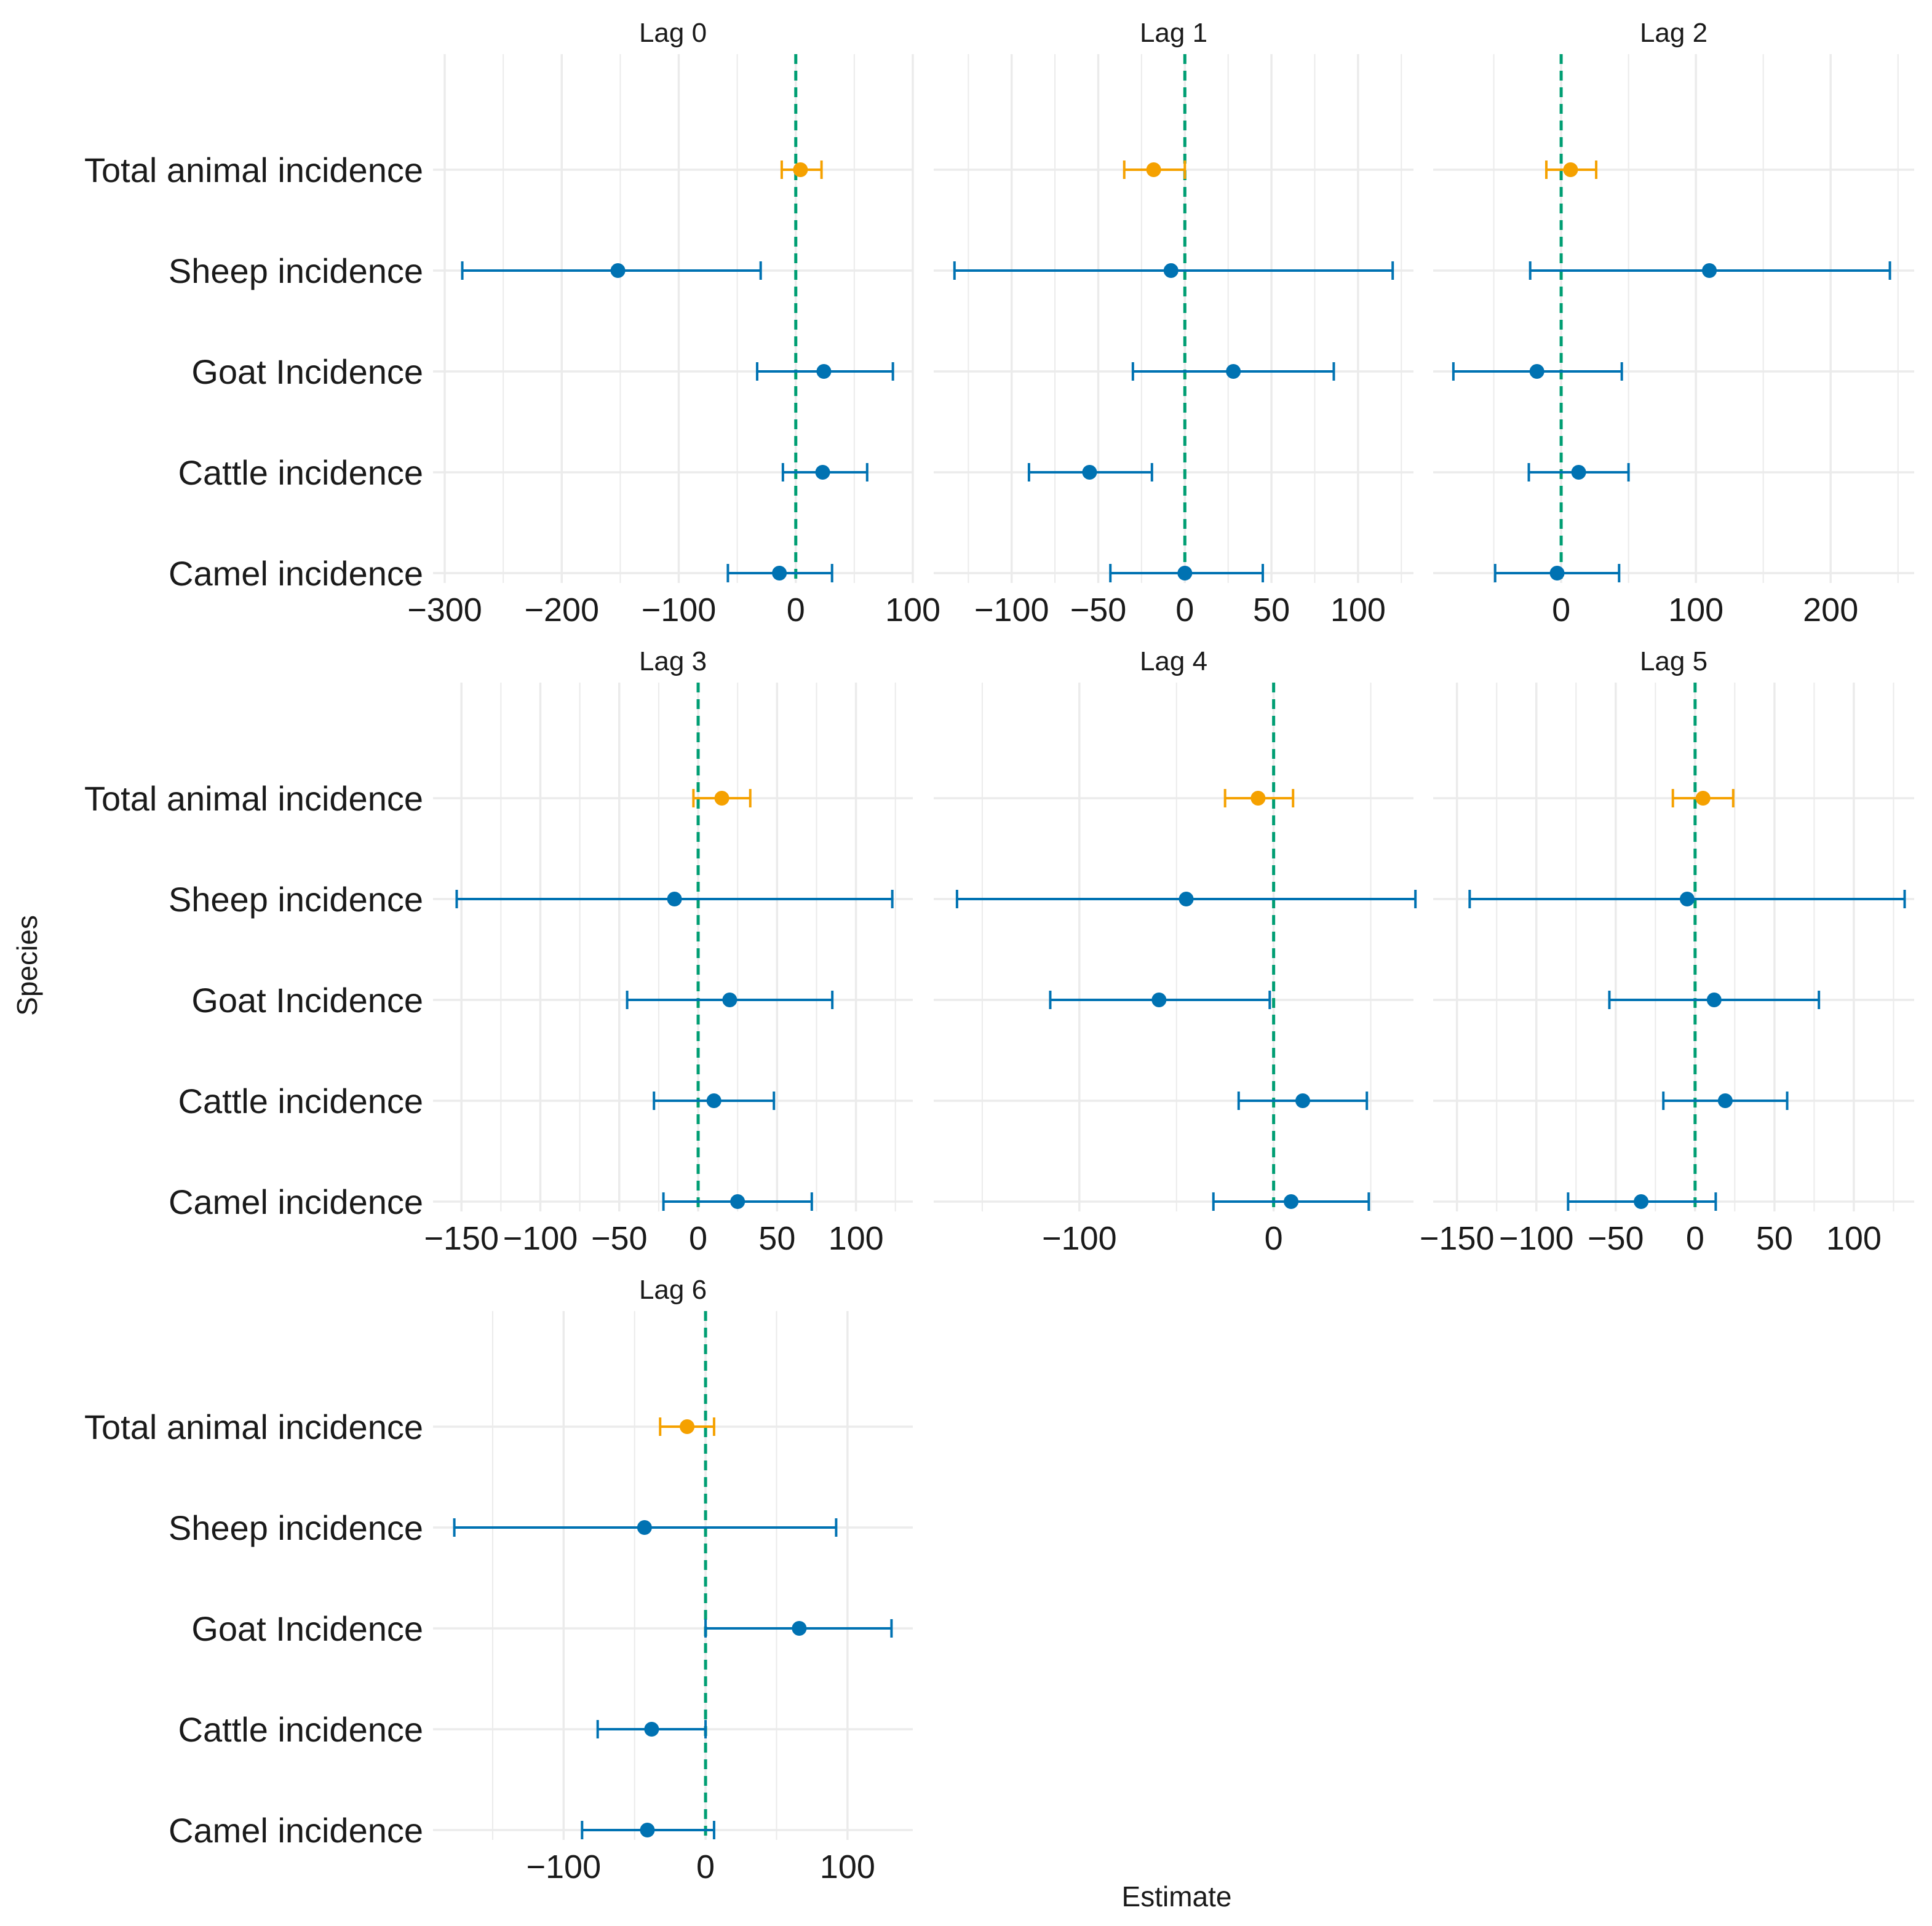 The width and height of the screenshot is (1932, 1926). Describe the element at coordinates (1667, 951) in the screenshot. I see `panel-5: Lag 5 −150 −100 −50 0 50 100` at that location.